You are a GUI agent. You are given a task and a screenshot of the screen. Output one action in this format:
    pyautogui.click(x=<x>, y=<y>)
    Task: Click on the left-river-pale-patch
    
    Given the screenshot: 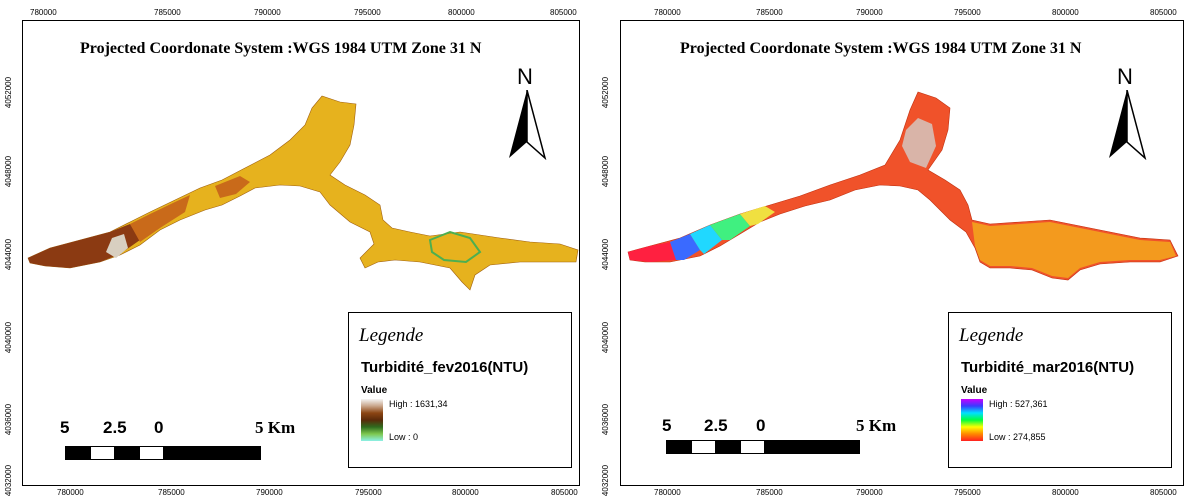 What is the action you would take?
    pyautogui.click(x=117, y=246)
    